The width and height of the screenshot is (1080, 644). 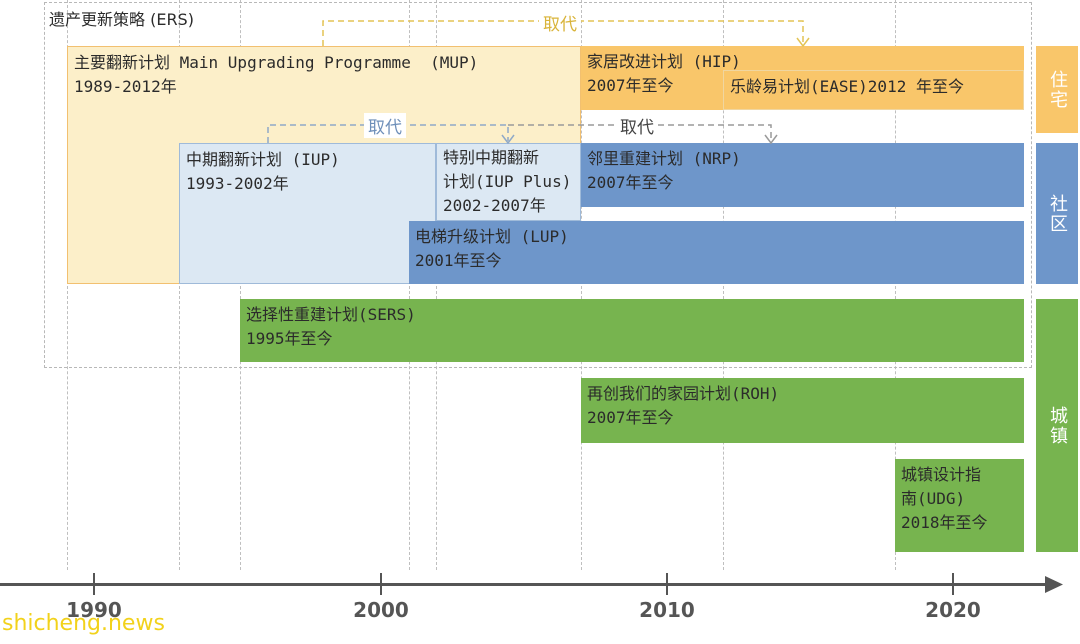 I want to click on timeline-axis, so click(x=525, y=584).